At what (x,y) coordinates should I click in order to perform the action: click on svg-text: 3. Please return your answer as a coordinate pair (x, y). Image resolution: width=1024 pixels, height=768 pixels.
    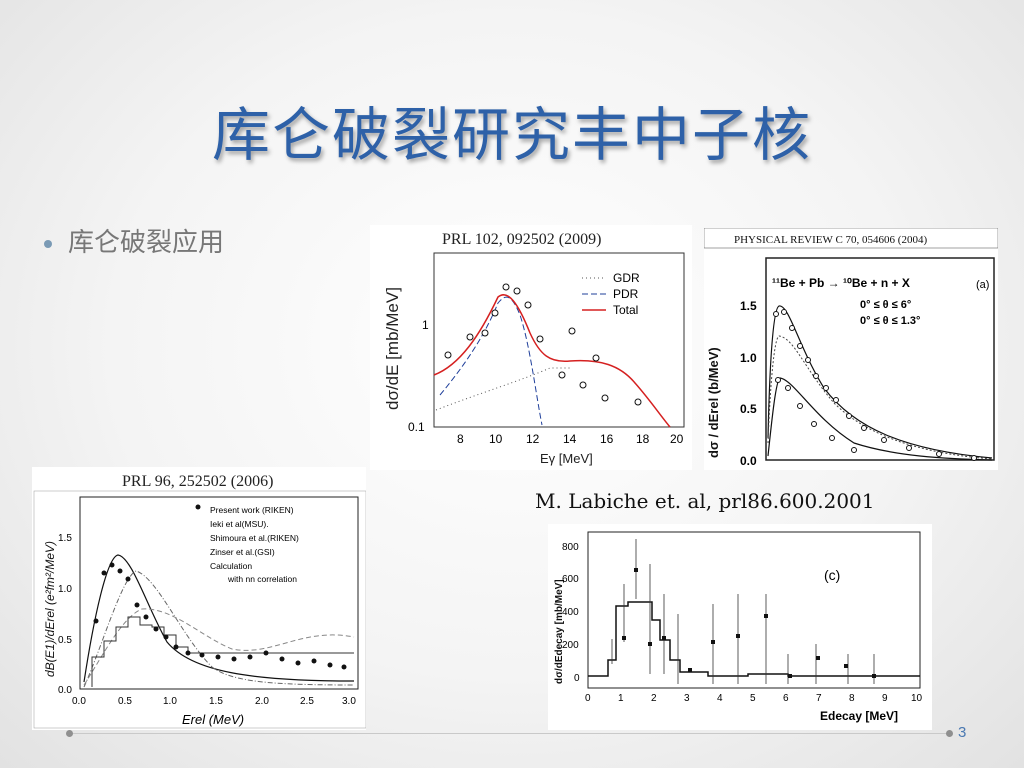
    Looking at the image, I should click on (687, 698).